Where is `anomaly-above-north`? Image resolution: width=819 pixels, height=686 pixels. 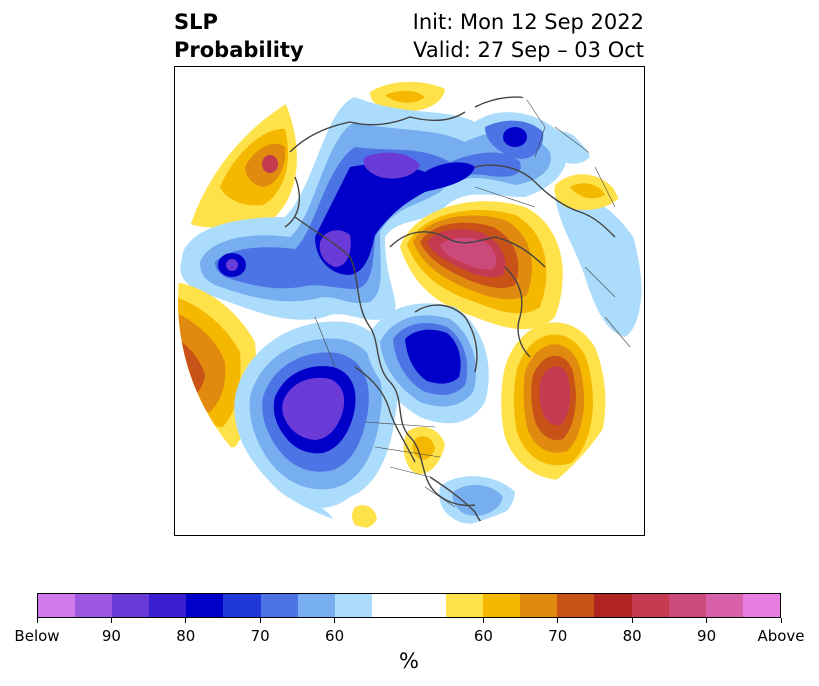
anomaly-above-north is located at coordinates (407, 97).